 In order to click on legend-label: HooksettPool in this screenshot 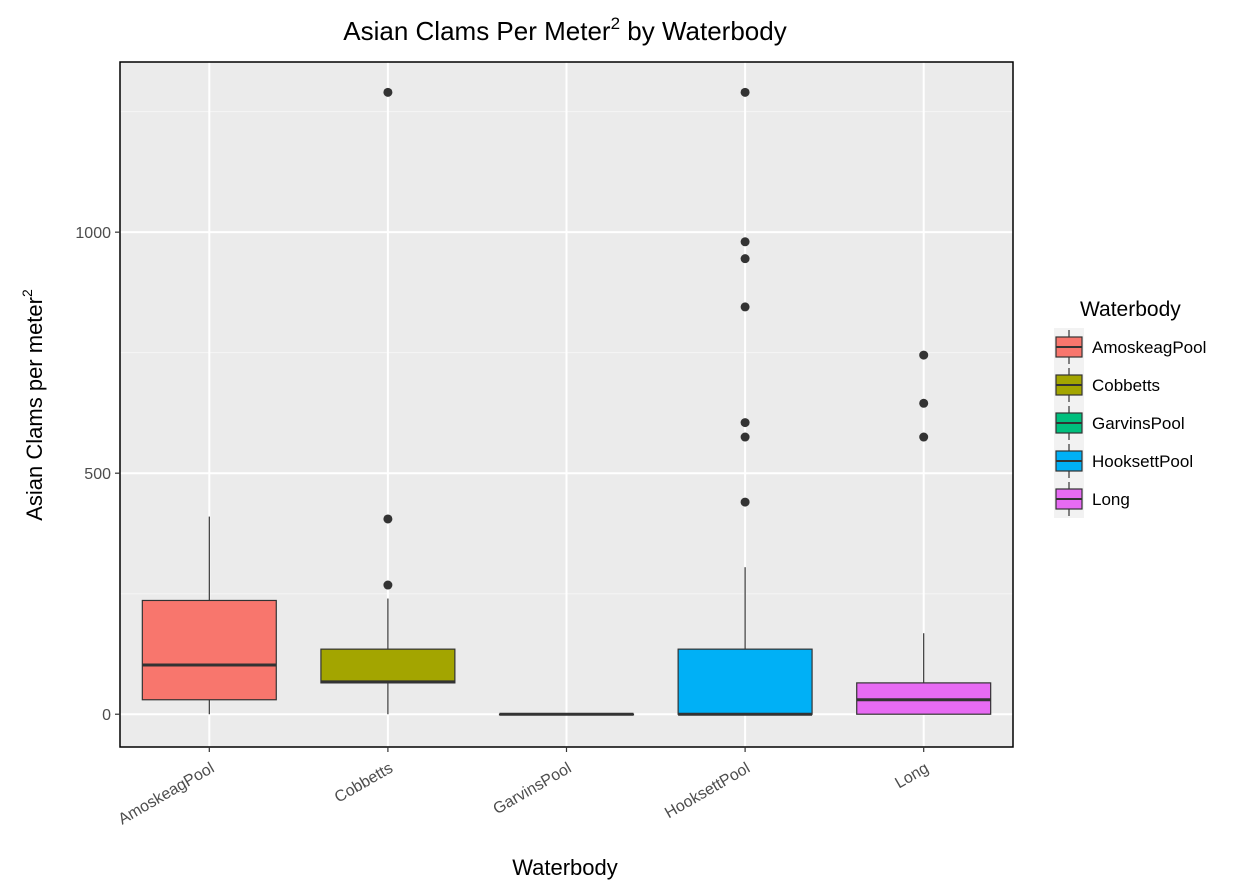, I will do `click(1142, 461)`.